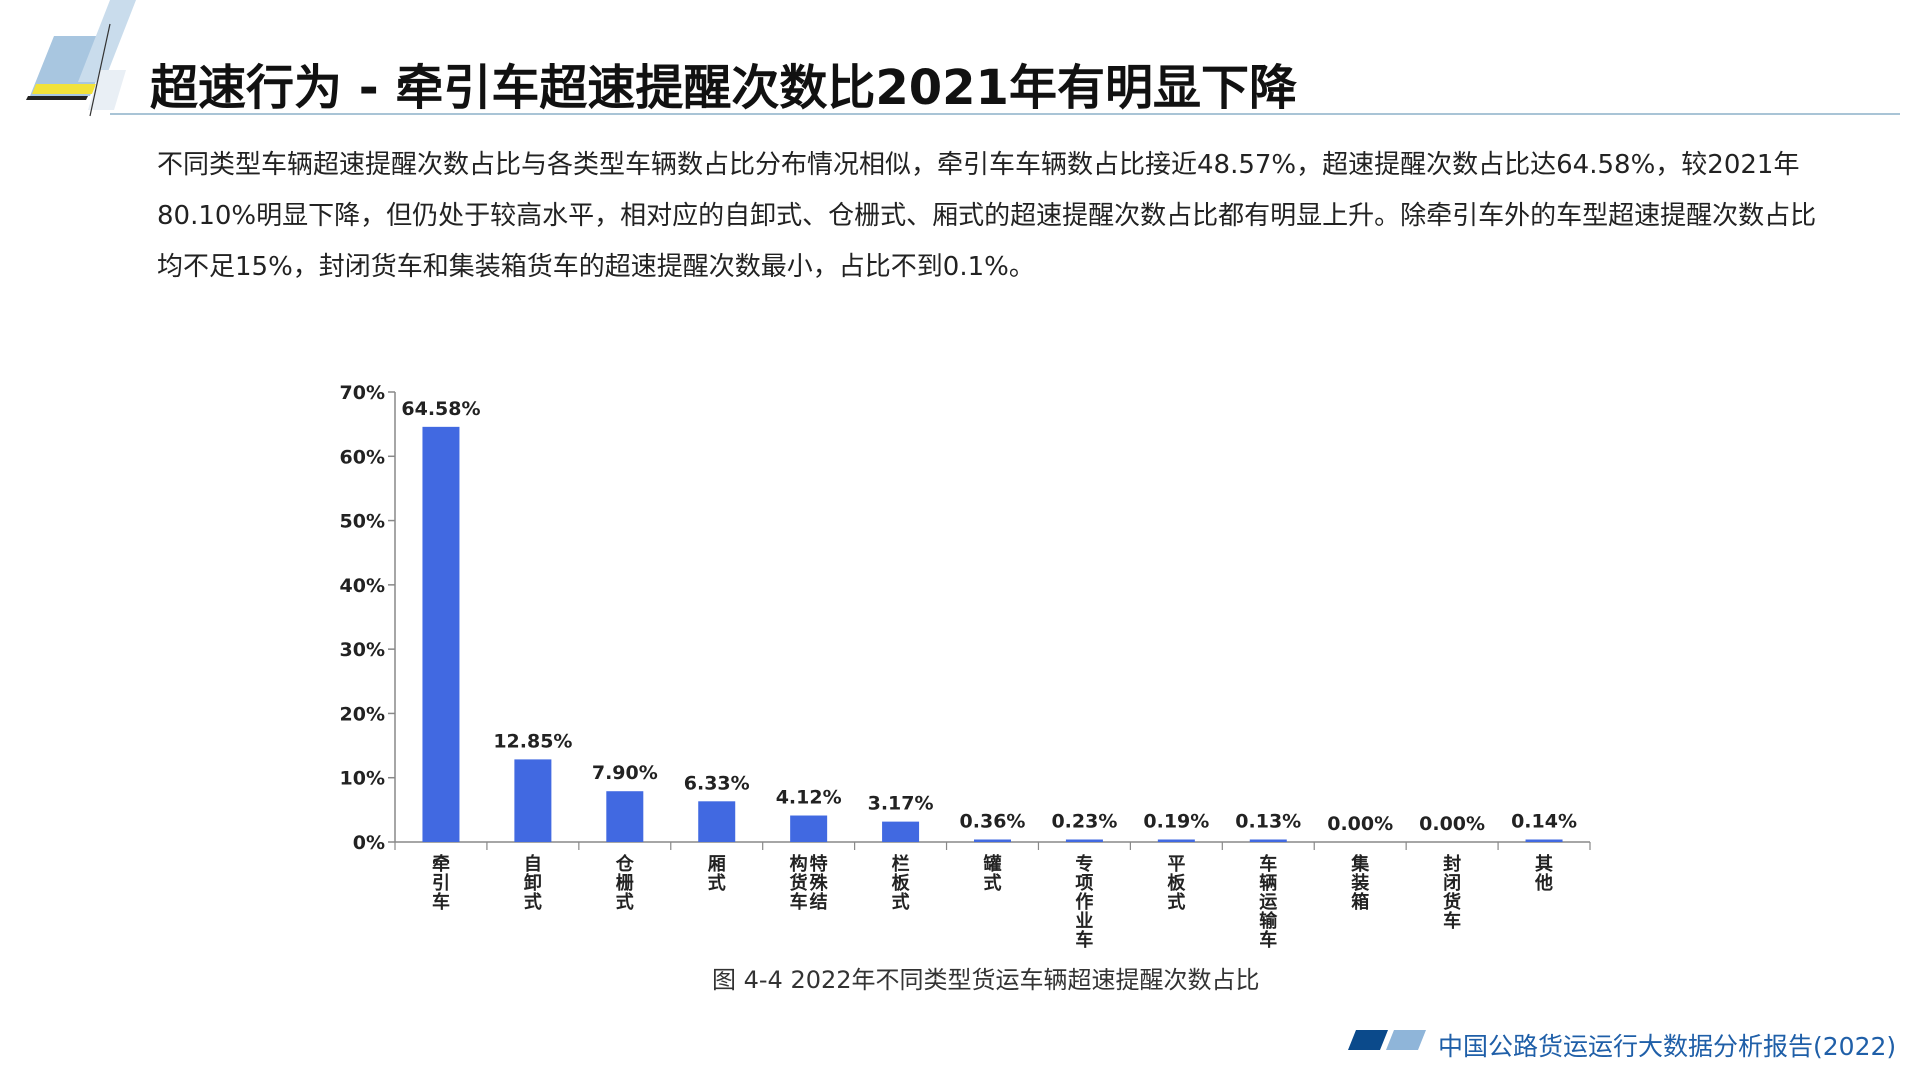 The width and height of the screenshot is (1920, 1080). What do you see at coordinates (1268, 902) in the screenshot?
I see `category-label-9: 车辆运输车` at bounding box center [1268, 902].